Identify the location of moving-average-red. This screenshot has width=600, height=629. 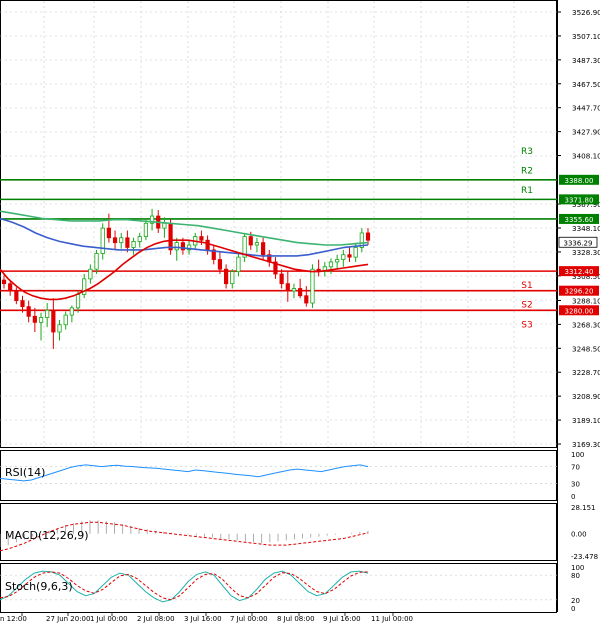
(184, 270).